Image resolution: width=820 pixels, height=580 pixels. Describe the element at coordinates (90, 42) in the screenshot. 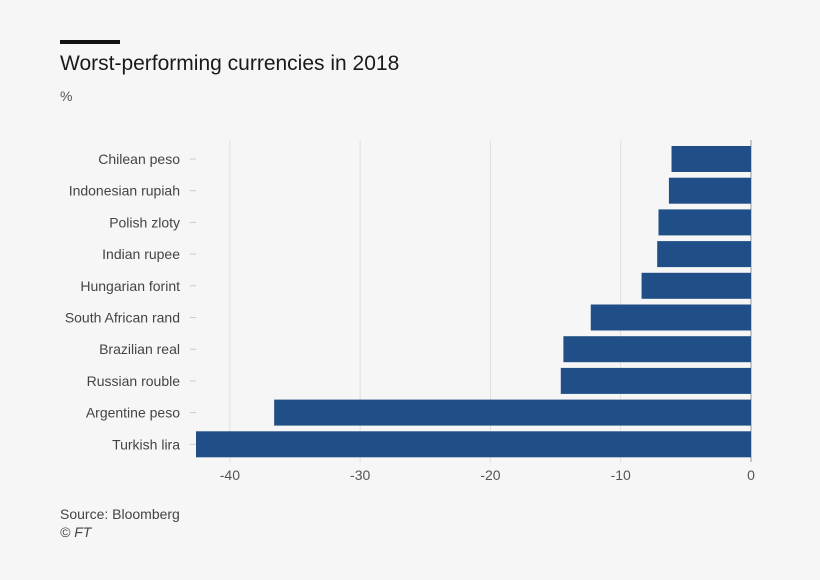

I see `title-accent-bar` at that location.